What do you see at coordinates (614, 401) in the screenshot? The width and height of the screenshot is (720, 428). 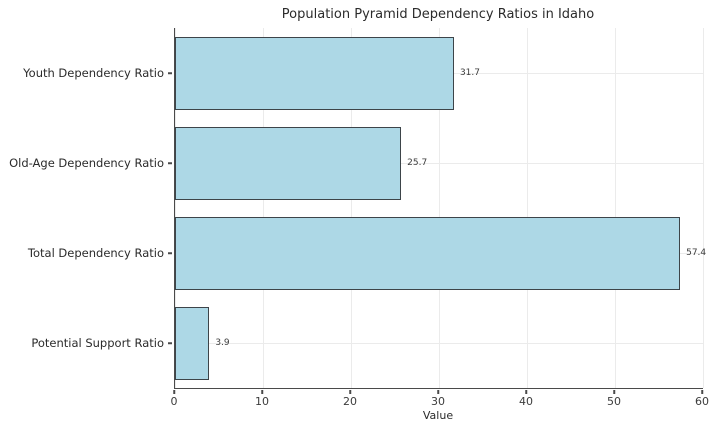 I see `x-tick-label: 50` at bounding box center [614, 401].